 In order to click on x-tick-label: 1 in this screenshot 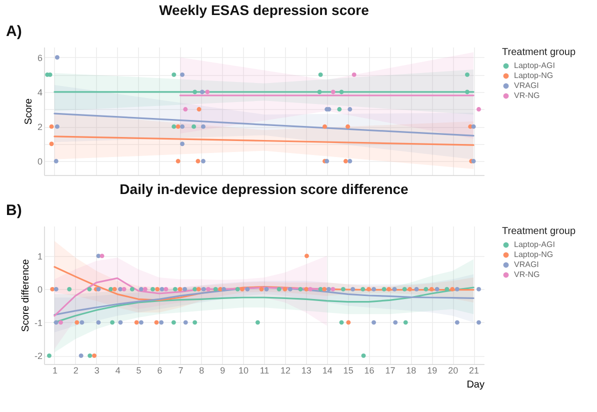, I will do `click(55, 371)`.